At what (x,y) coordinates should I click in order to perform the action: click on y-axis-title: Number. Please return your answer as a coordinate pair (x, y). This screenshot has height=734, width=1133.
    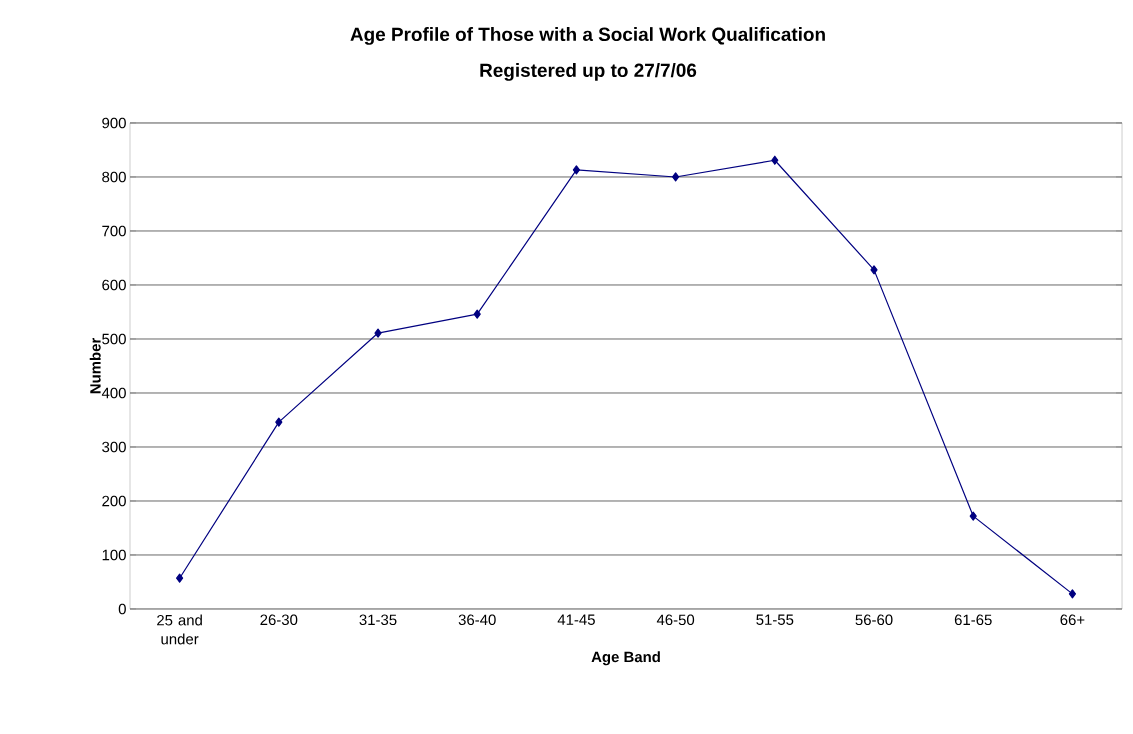
    Looking at the image, I should click on (95, 365).